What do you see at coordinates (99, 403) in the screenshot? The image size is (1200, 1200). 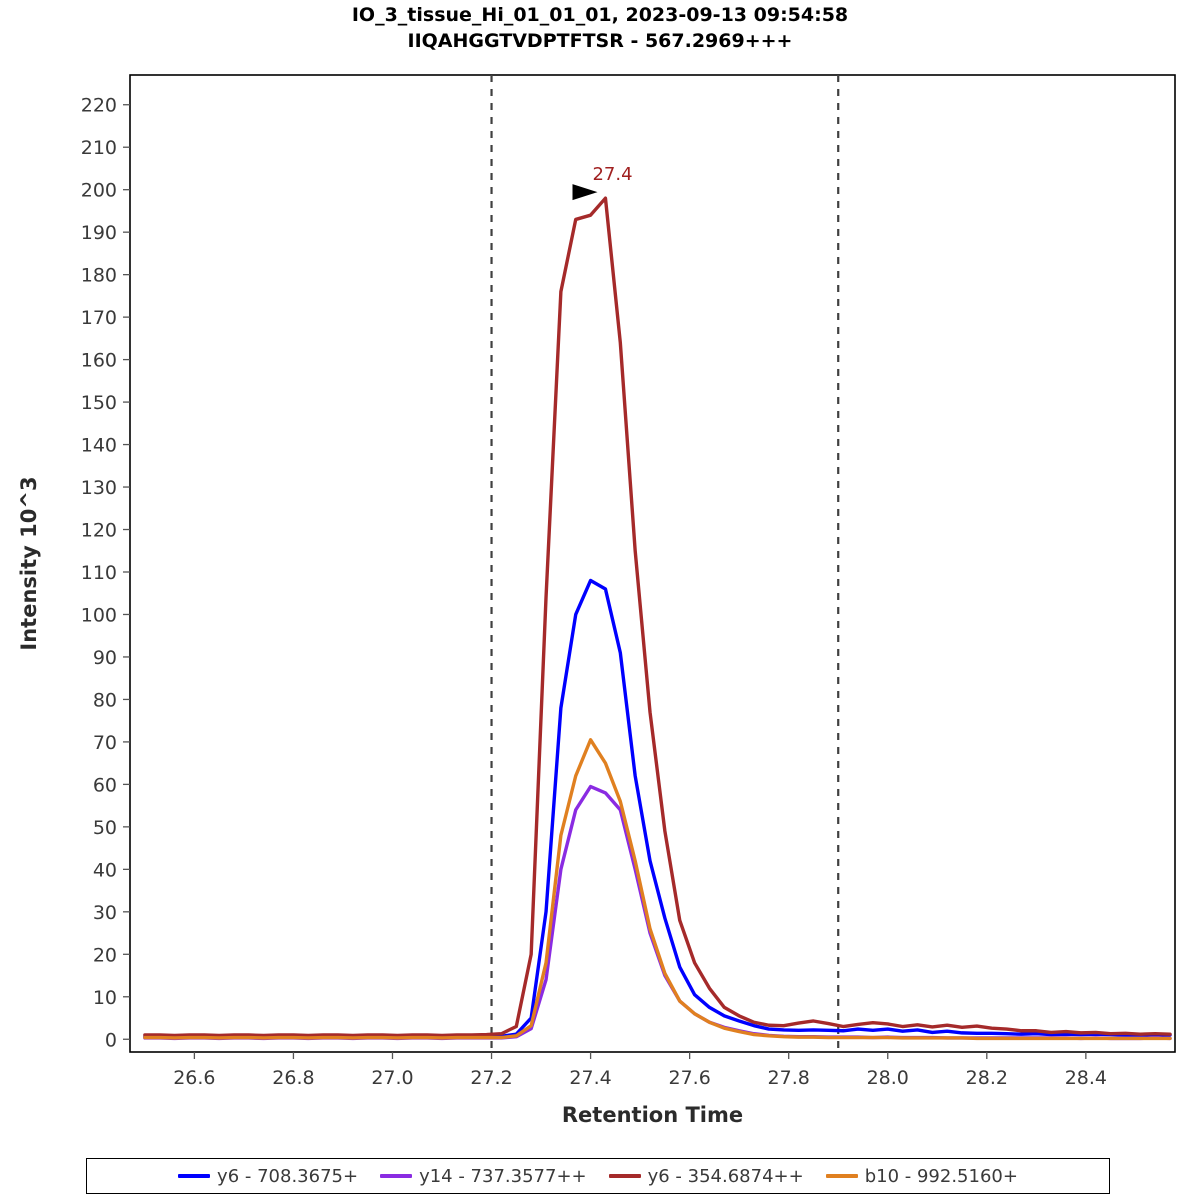 I see `y-axis-tick-label: 150` at bounding box center [99, 403].